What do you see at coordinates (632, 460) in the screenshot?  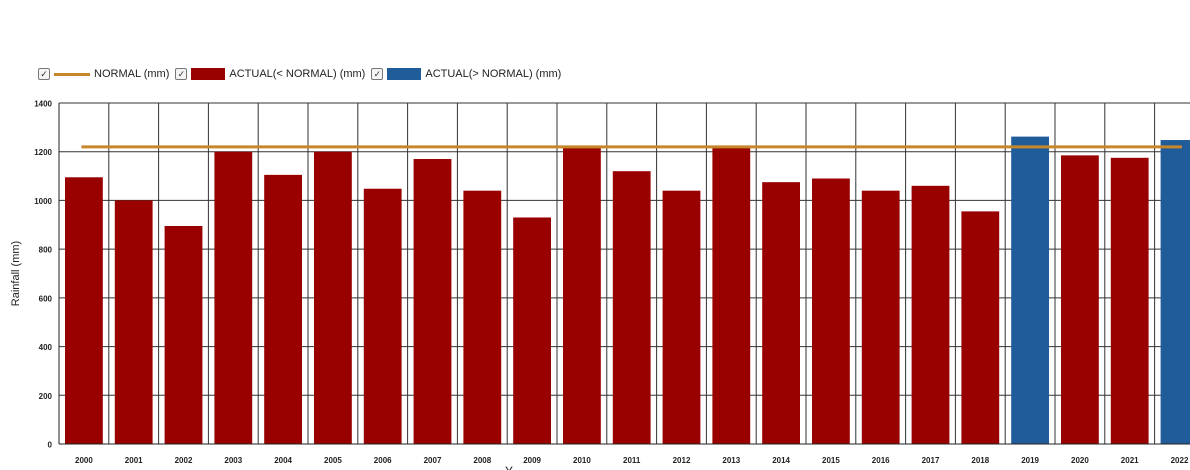 I see `x-tick-label: 2011` at bounding box center [632, 460].